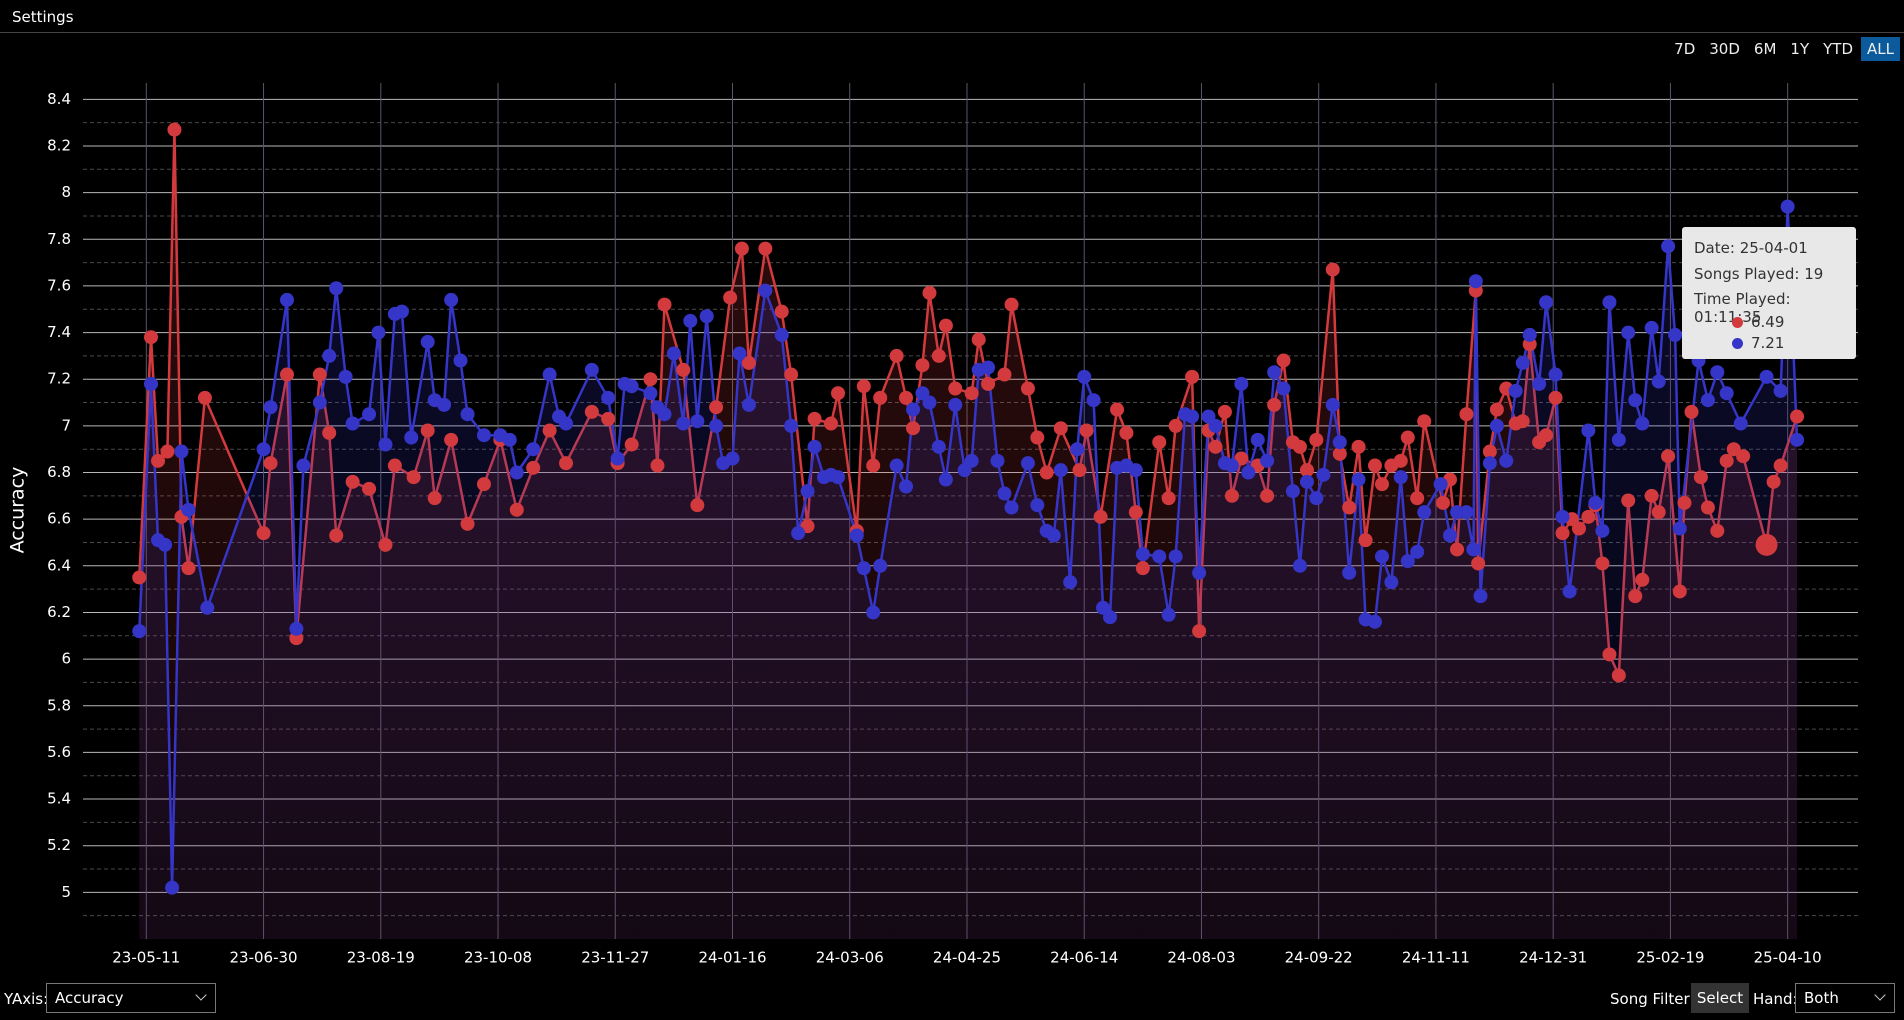 The height and width of the screenshot is (1020, 1904). What do you see at coordinates (615, 958) in the screenshot?
I see `x-tick-label: 23-11-27` at bounding box center [615, 958].